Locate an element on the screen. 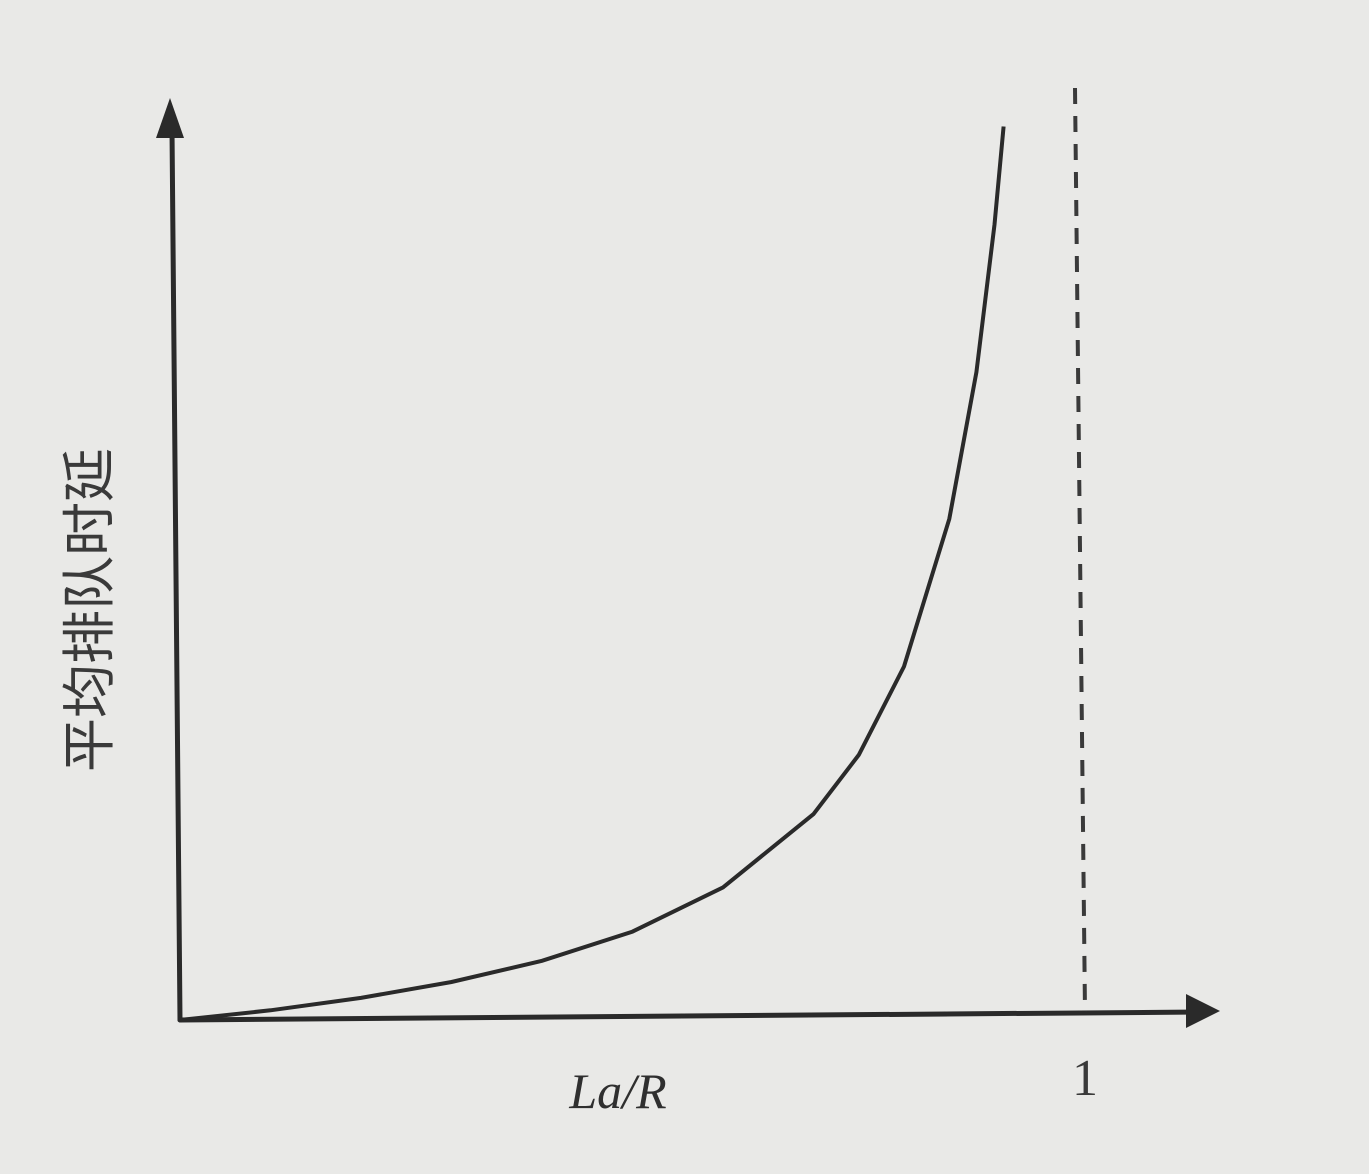  x-tick-label: 1 is located at coordinates (1085, 1078).